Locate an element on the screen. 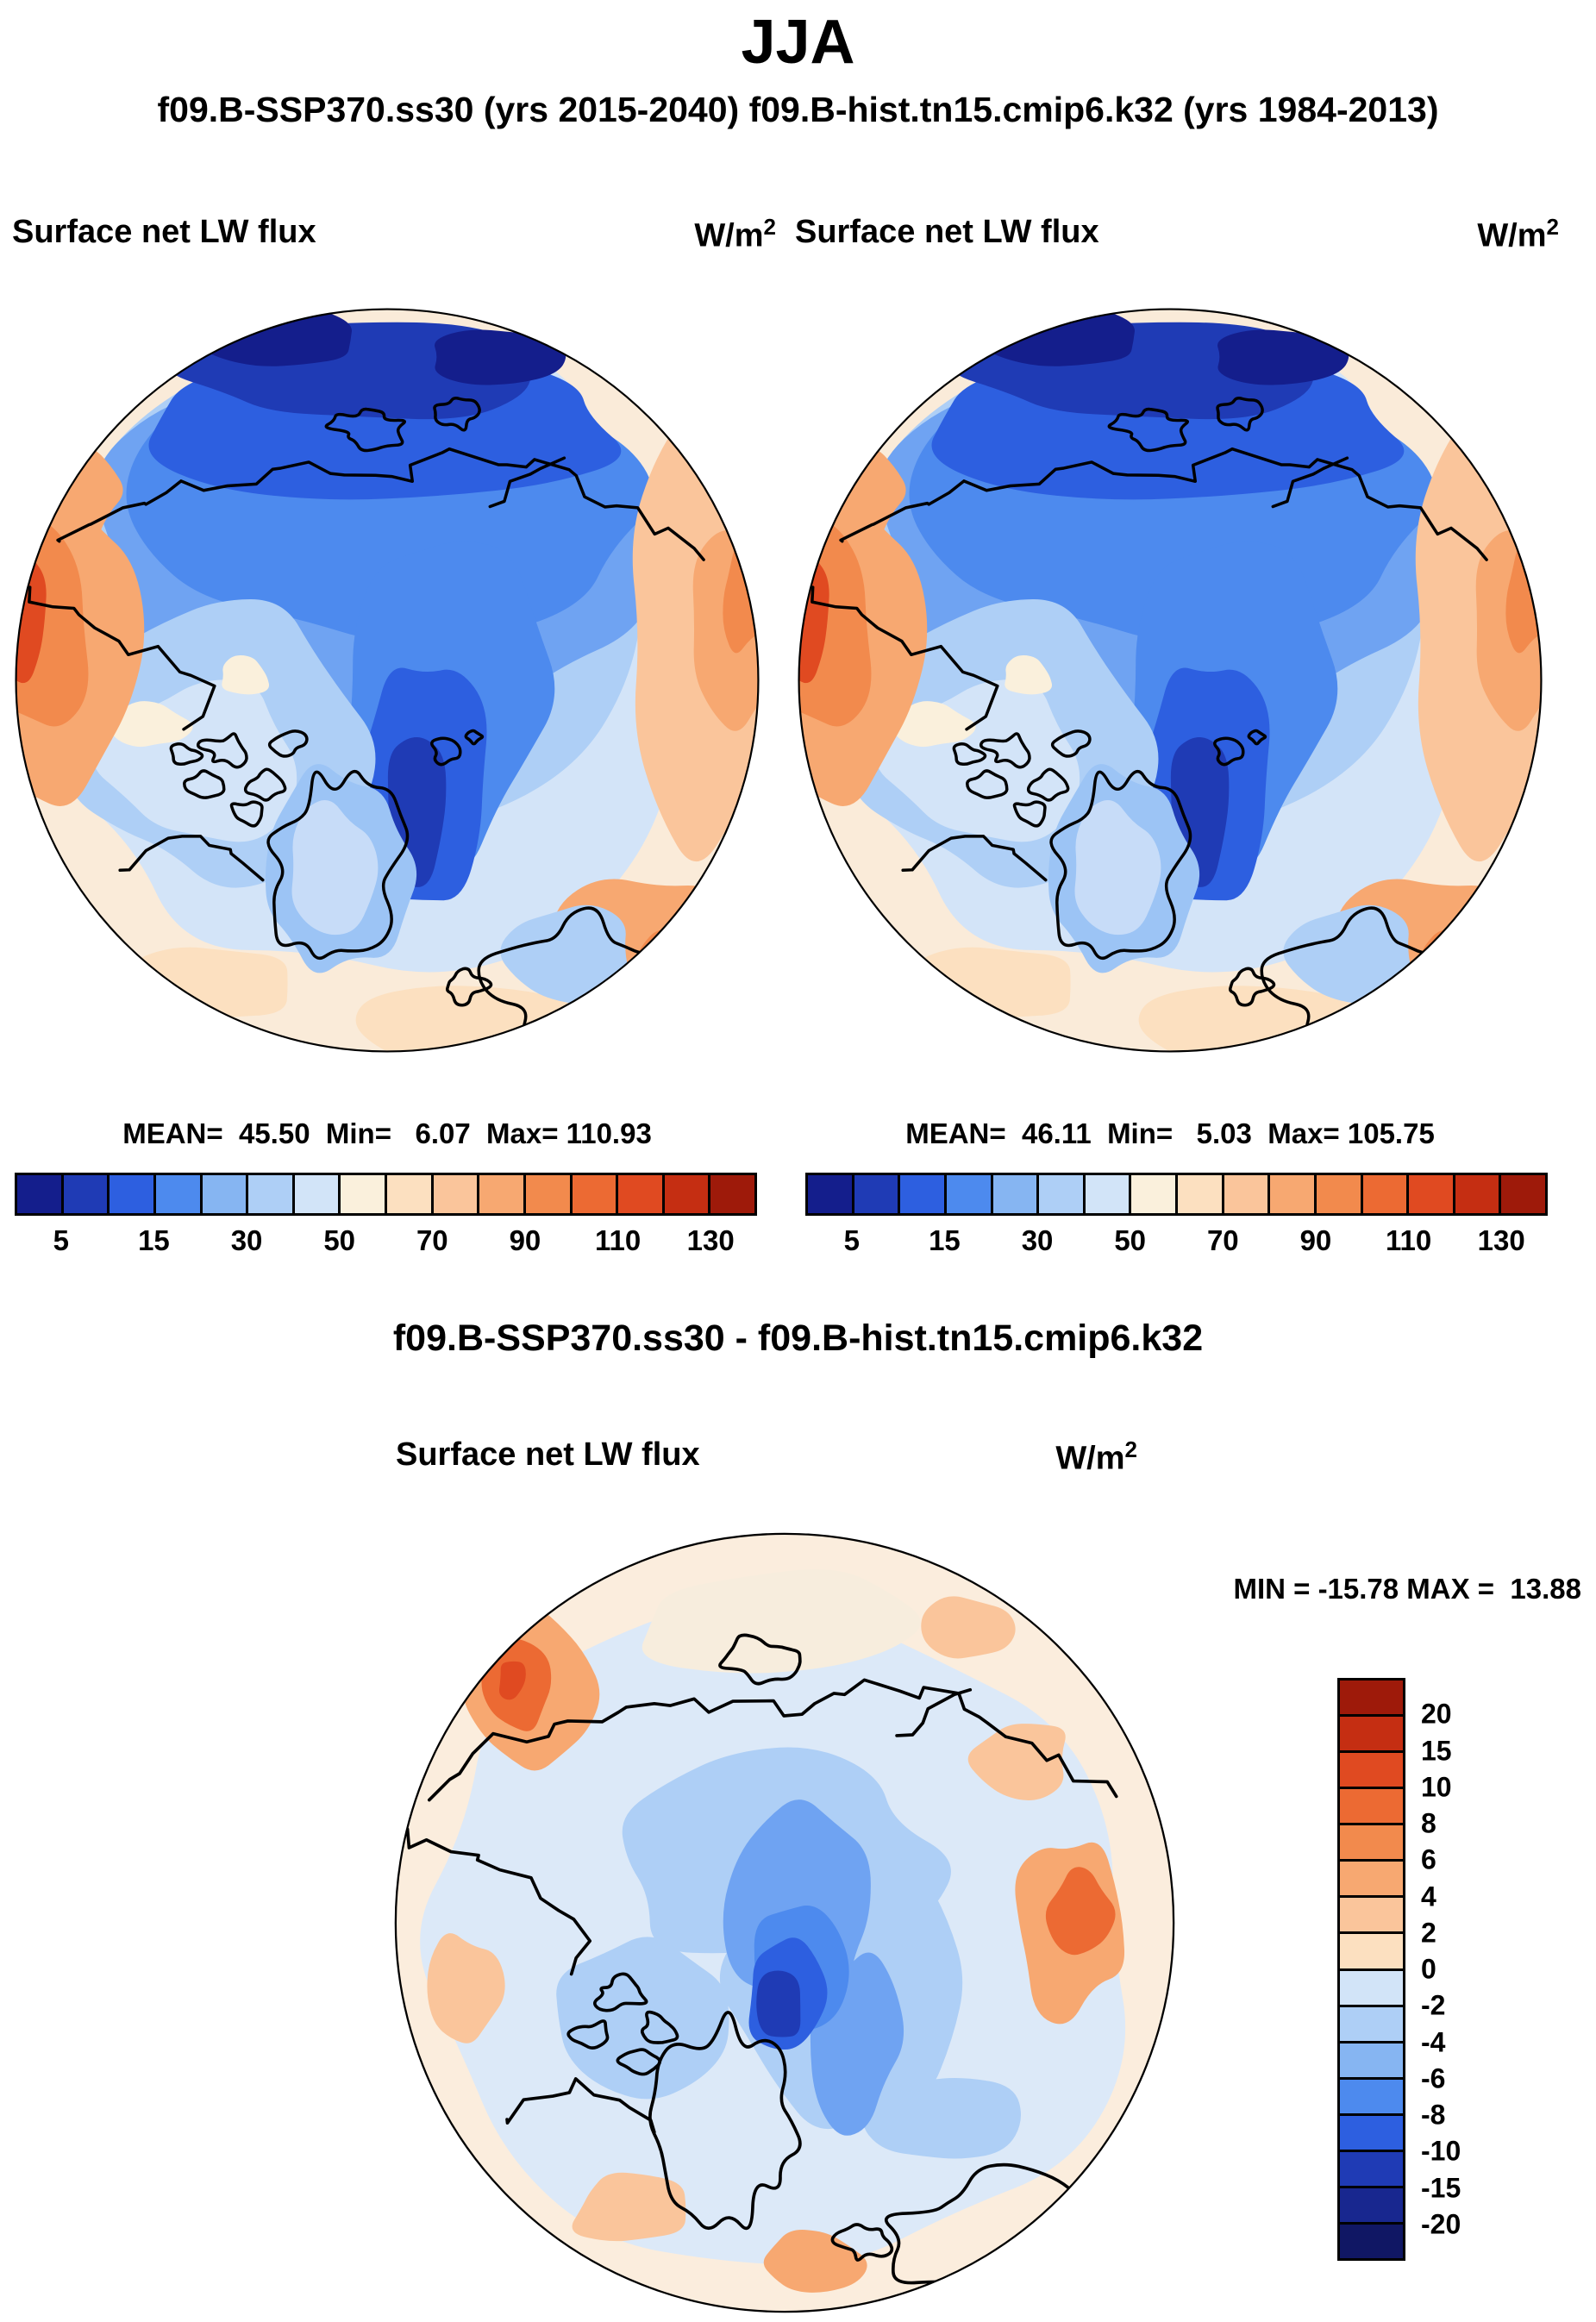 The height and width of the screenshot is (2322, 1596). panel-right-colorbar: 5 15 30 50 70 90 110 130 is located at coordinates (1176, 1224).